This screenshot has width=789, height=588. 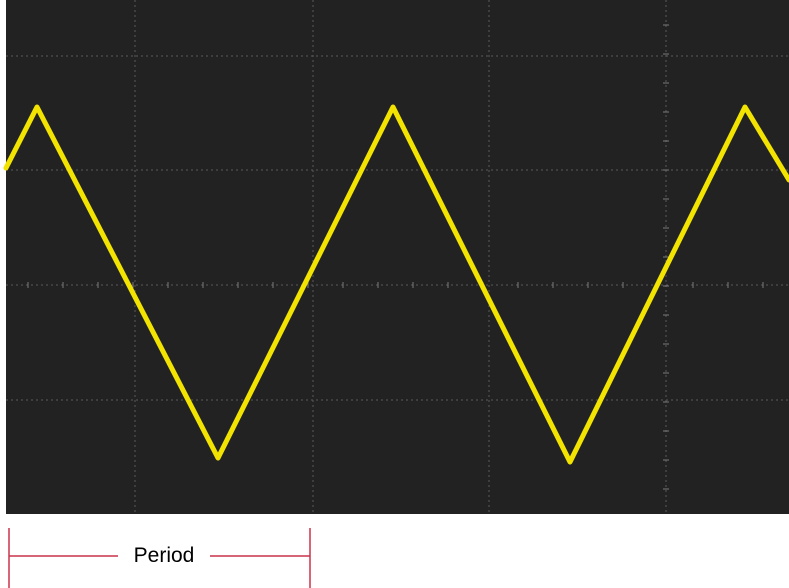 I want to click on period-annotation, so click(x=159, y=558).